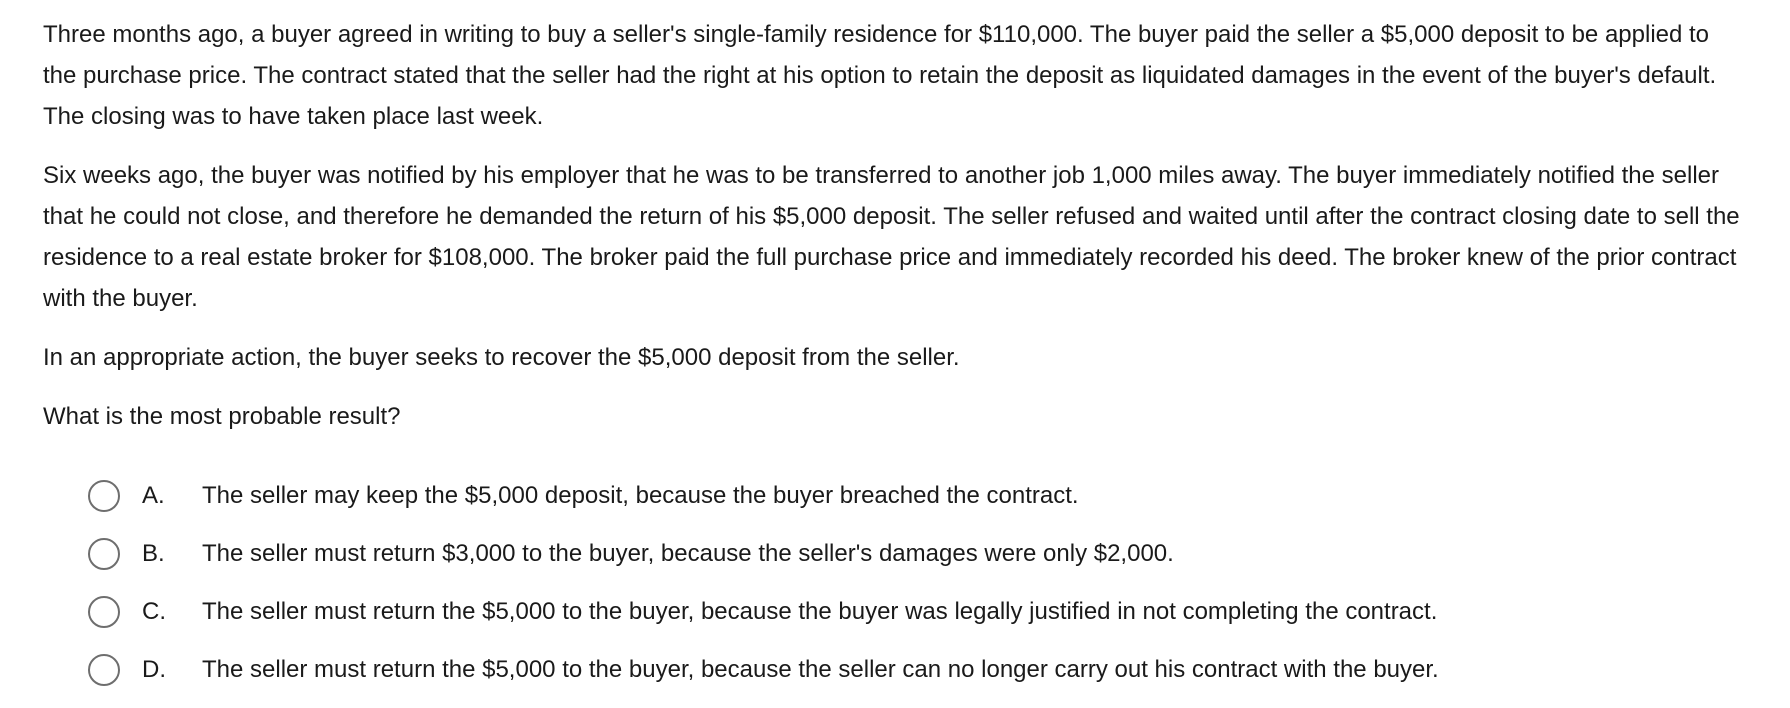 The height and width of the screenshot is (708, 1790). I want to click on question-prompt: What is the most probable result?, so click(222, 416).